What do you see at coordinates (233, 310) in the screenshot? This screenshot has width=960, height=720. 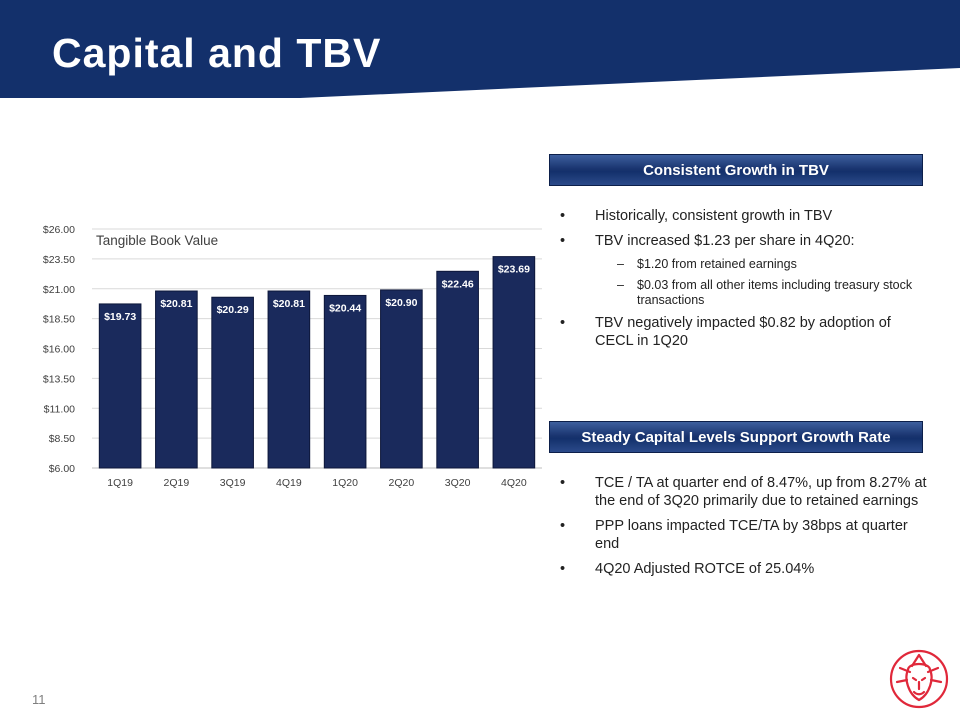 I see `data-label: $20.29` at bounding box center [233, 310].